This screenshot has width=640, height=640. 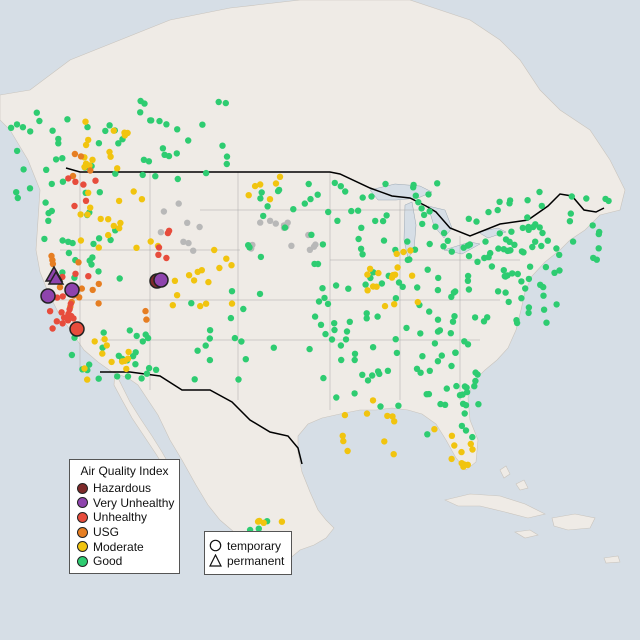 I want to click on us-national-border, so click(x=335, y=202).